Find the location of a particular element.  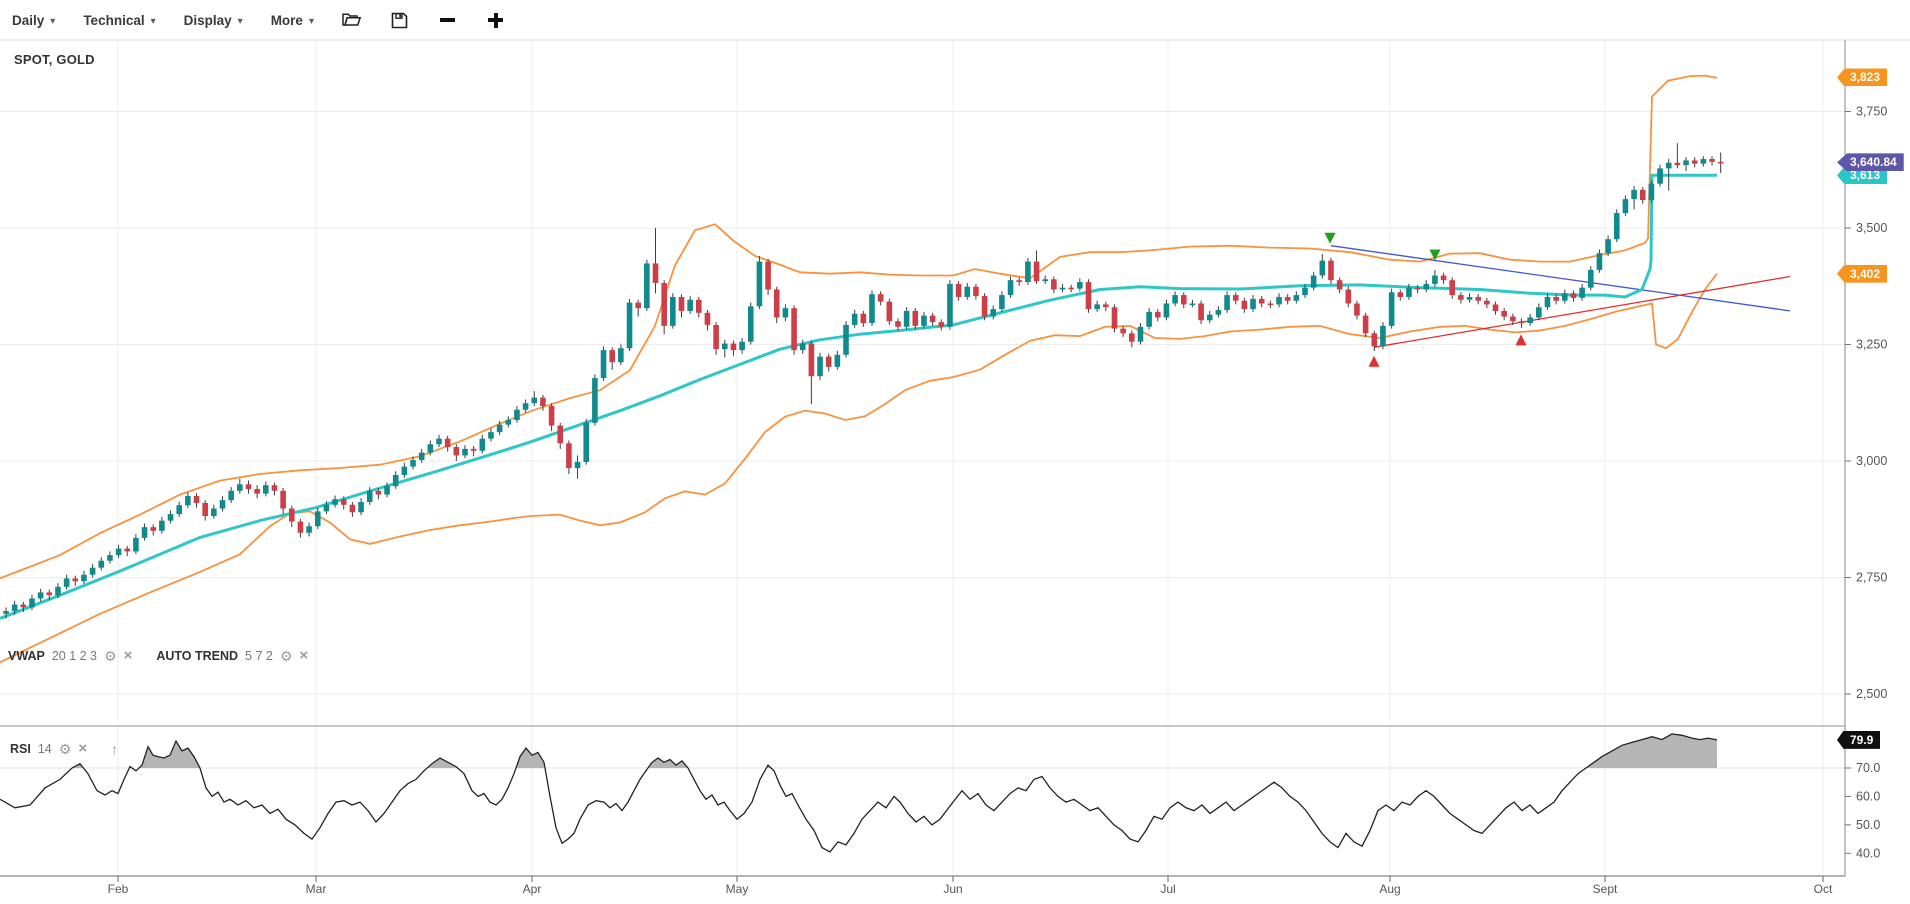

menu-more: More ▾ is located at coordinates (292, 20).